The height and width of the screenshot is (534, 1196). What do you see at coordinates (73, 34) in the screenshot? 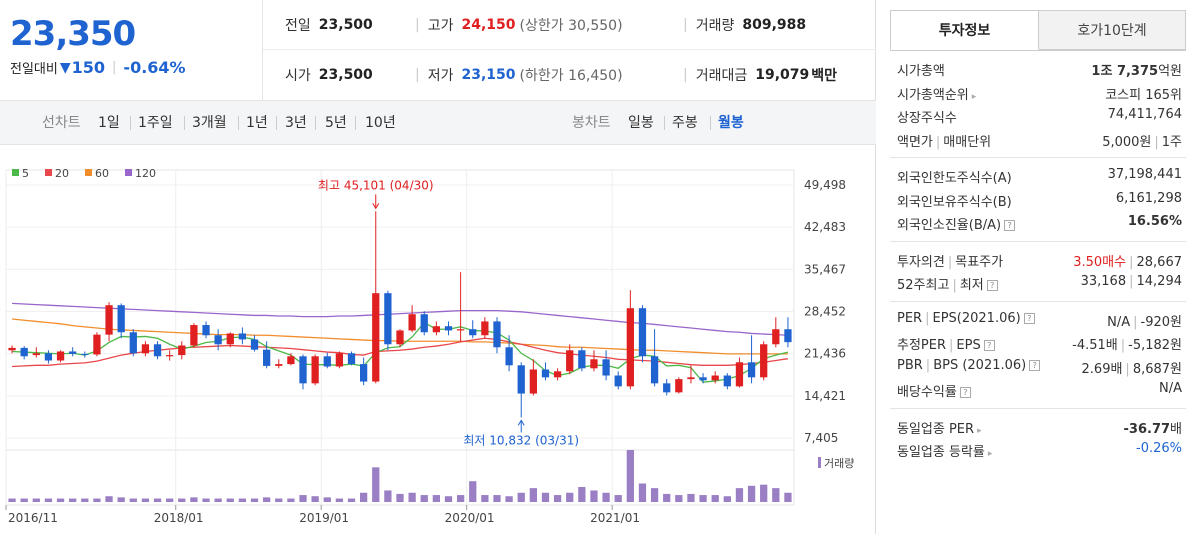
I see `current-price: 23,350` at bounding box center [73, 34].